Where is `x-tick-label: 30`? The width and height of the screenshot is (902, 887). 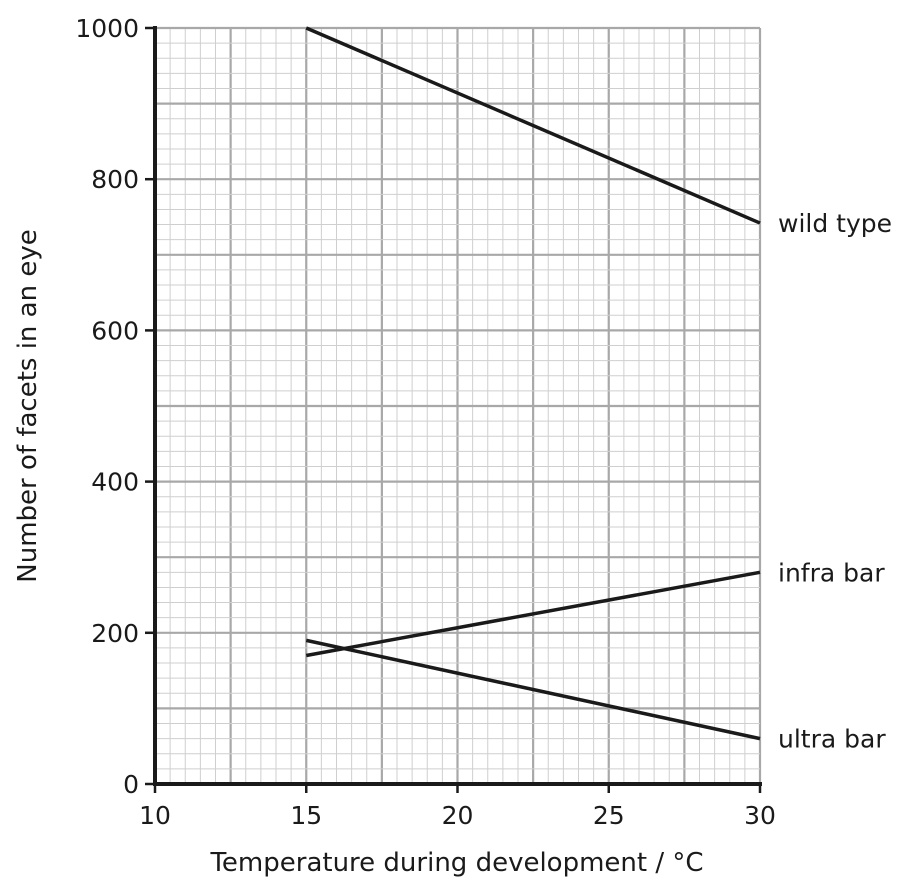 x-tick-label: 30 is located at coordinates (760, 815).